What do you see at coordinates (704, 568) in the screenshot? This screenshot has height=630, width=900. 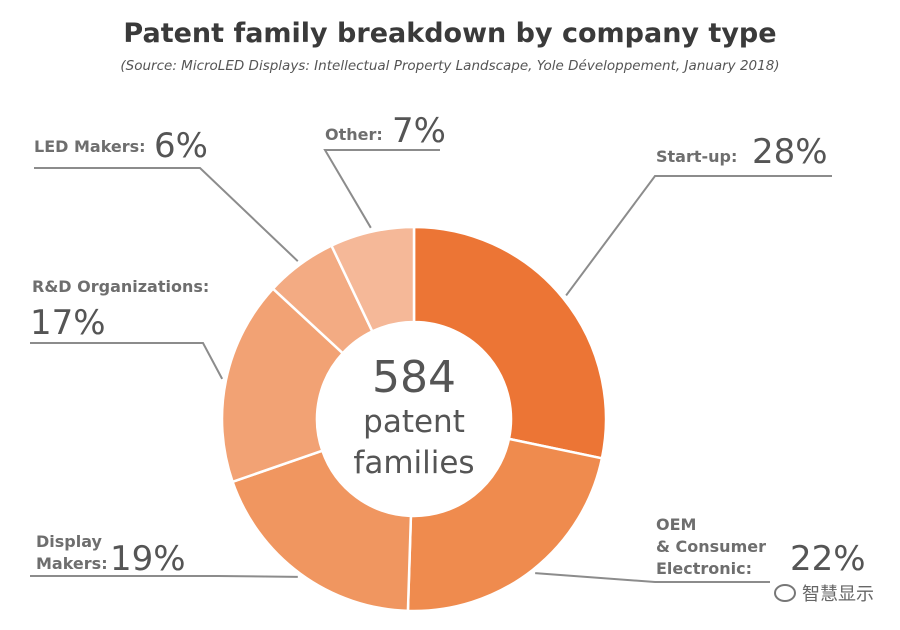 I see `label-oem-3: Electronic:` at bounding box center [704, 568].